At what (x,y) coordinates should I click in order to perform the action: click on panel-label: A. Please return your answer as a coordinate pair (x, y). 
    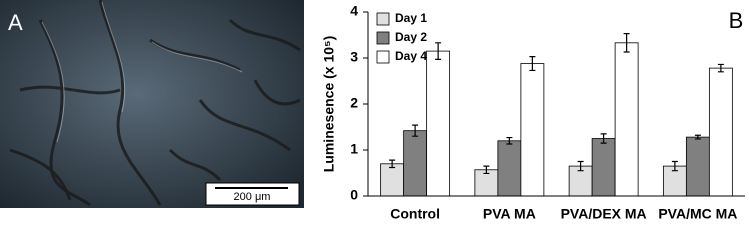
    Looking at the image, I should click on (15, 22).